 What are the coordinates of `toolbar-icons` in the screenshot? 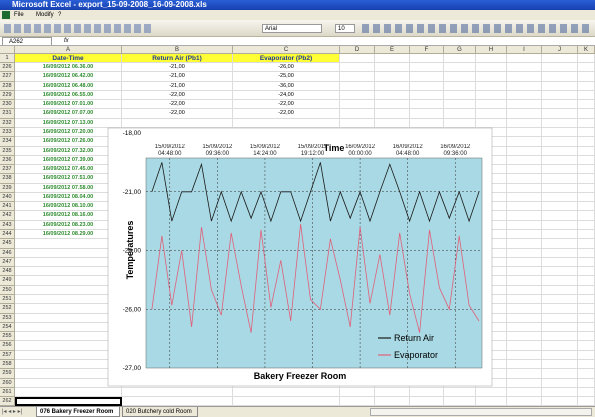 It's located at (79, 28).